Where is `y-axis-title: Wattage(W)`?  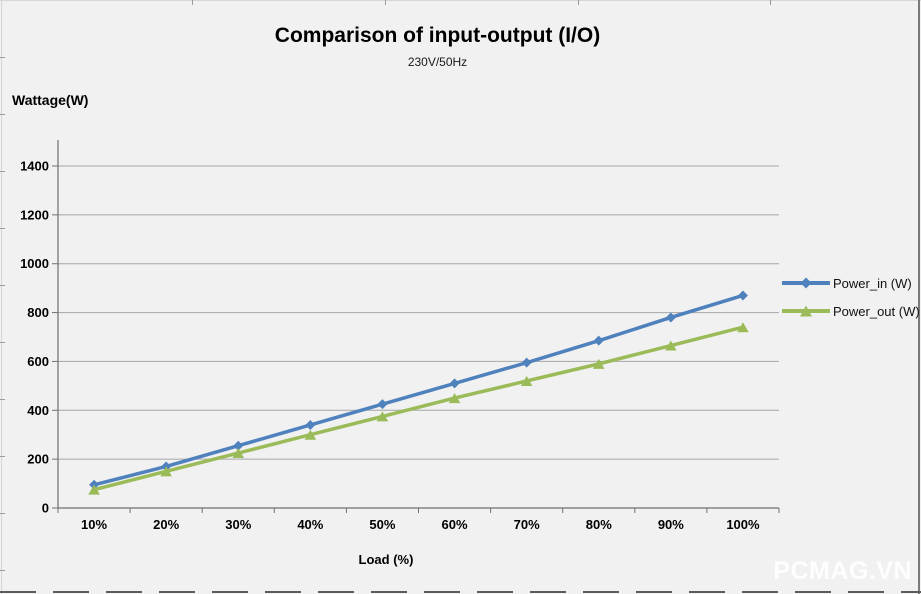
y-axis-title: Wattage(W) is located at coordinates (50, 100).